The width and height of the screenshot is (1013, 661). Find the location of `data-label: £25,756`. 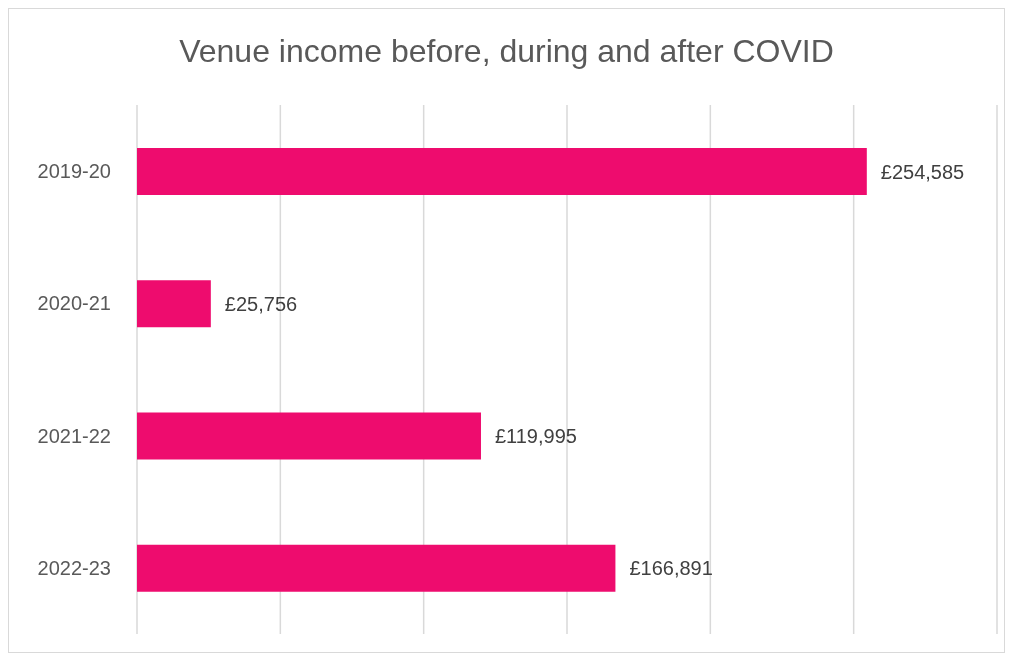

data-label: £25,756 is located at coordinates (261, 303).